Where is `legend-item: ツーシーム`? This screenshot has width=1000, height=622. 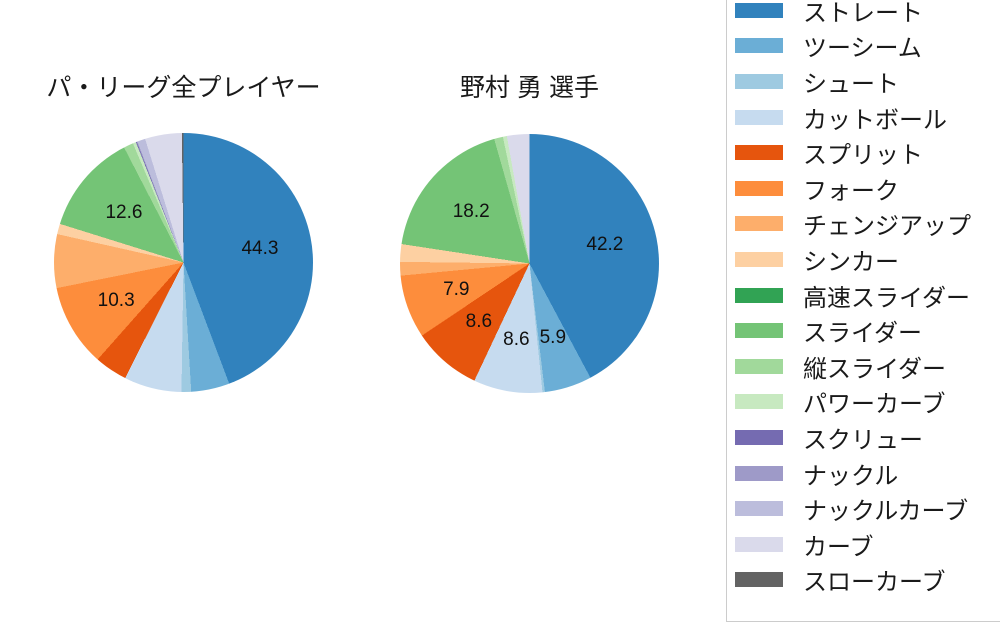
legend-item: ツーシーム is located at coordinates (828, 47).